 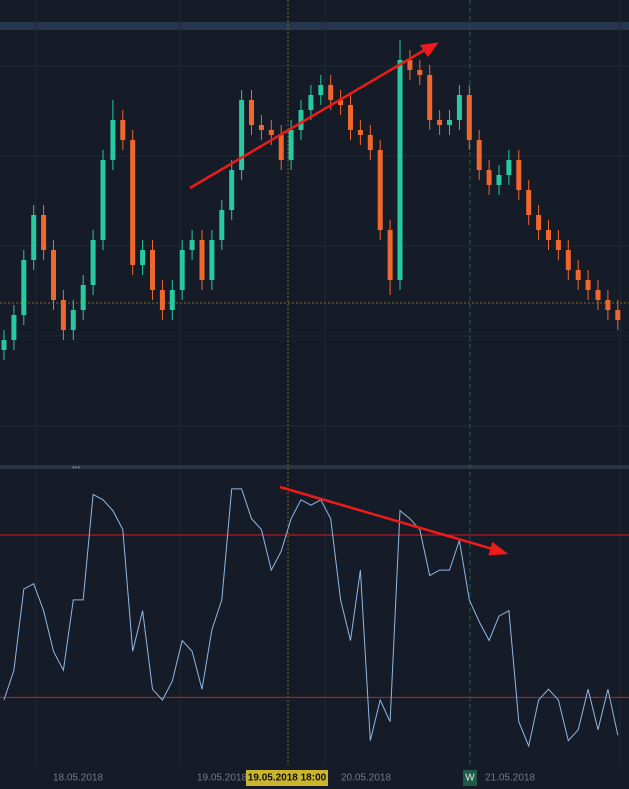 What do you see at coordinates (78, 778) in the screenshot?
I see `x-tick-label: 18.05.2018` at bounding box center [78, 778].